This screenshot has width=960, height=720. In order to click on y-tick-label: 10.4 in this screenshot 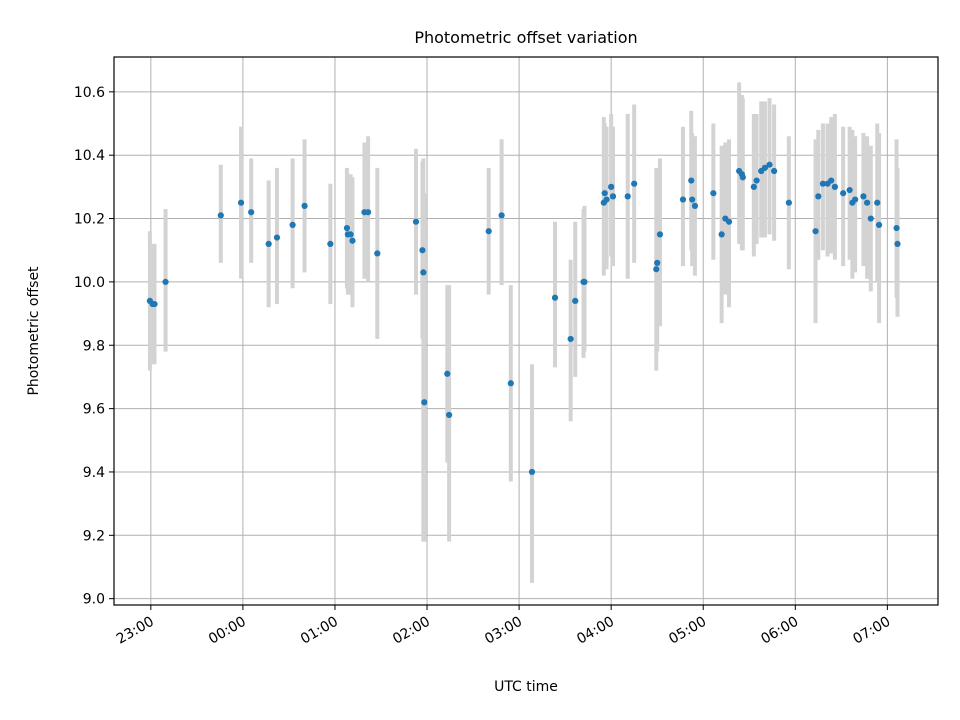, I will do `click(89, 156)`.